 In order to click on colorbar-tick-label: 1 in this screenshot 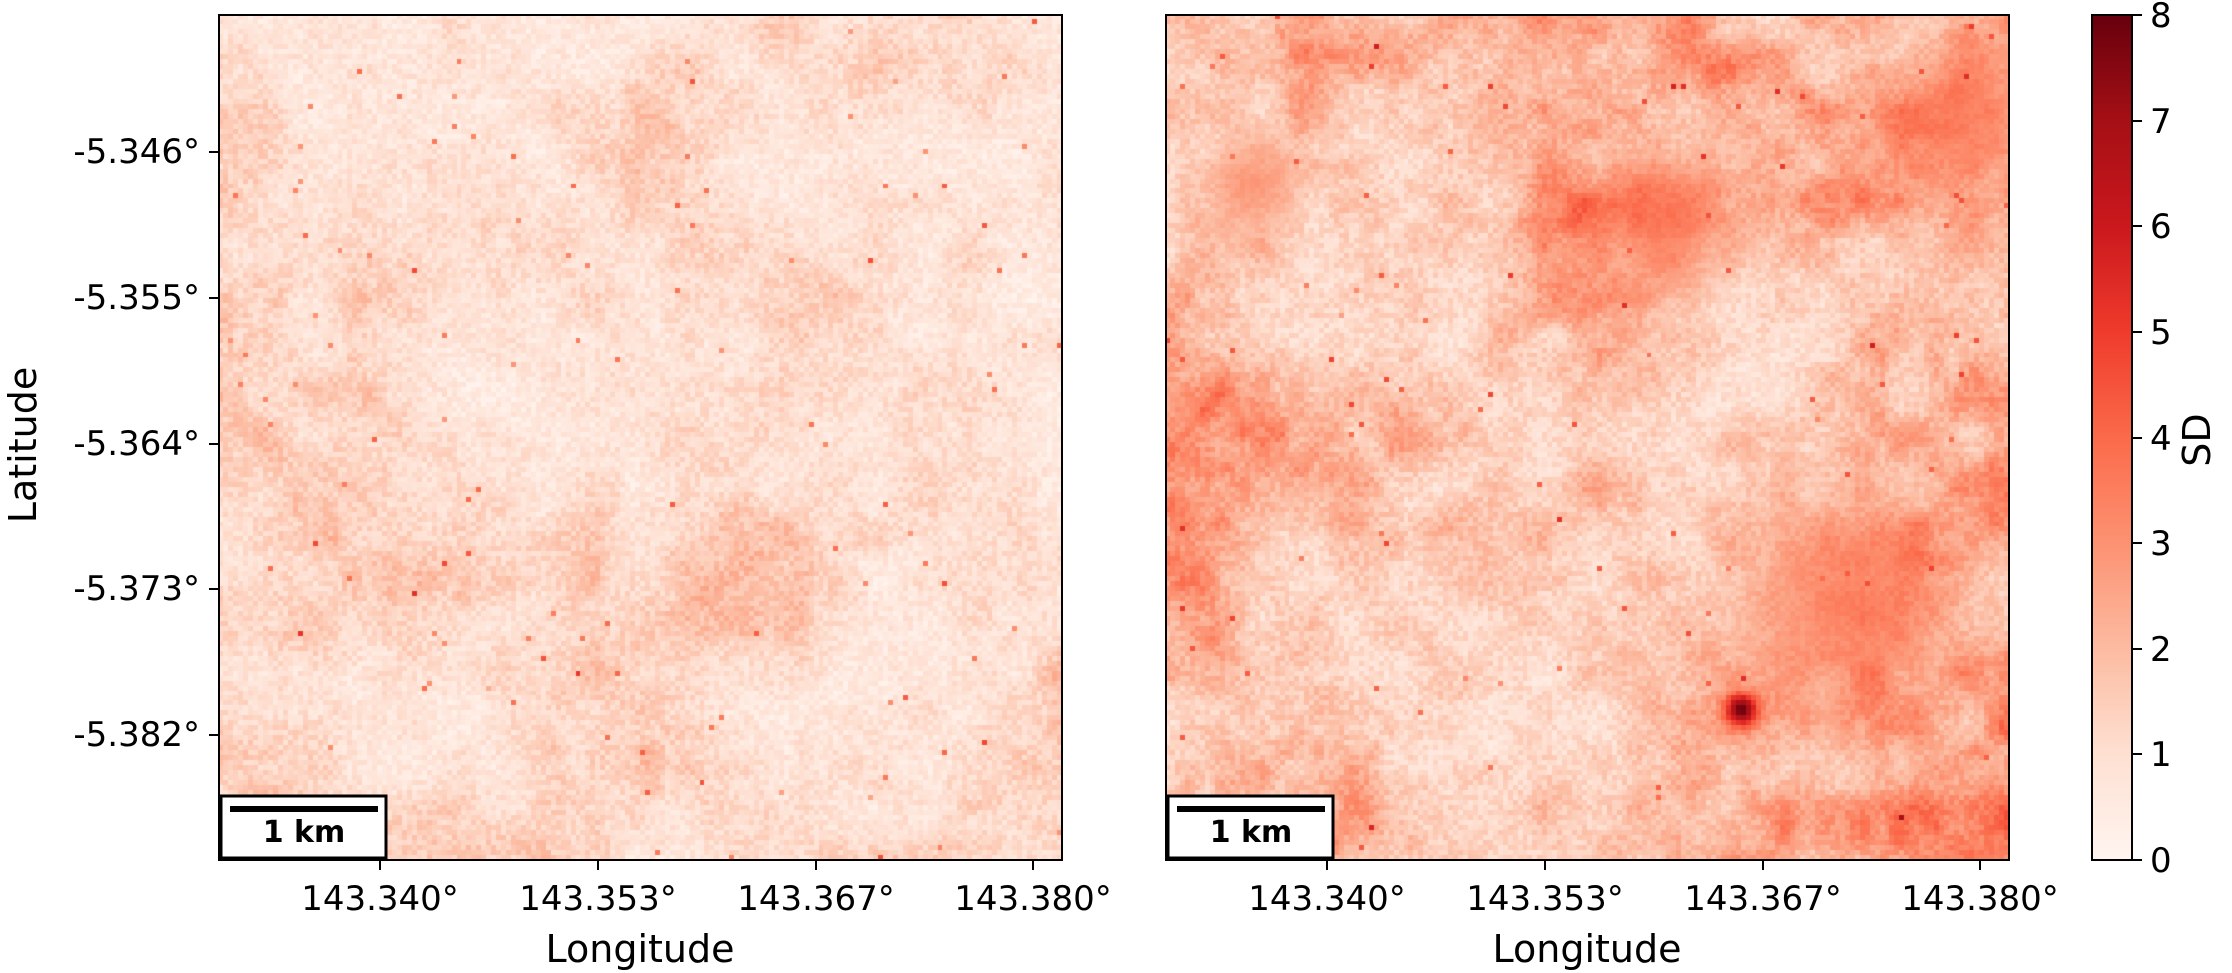, I will do `click(2161, 755)`.